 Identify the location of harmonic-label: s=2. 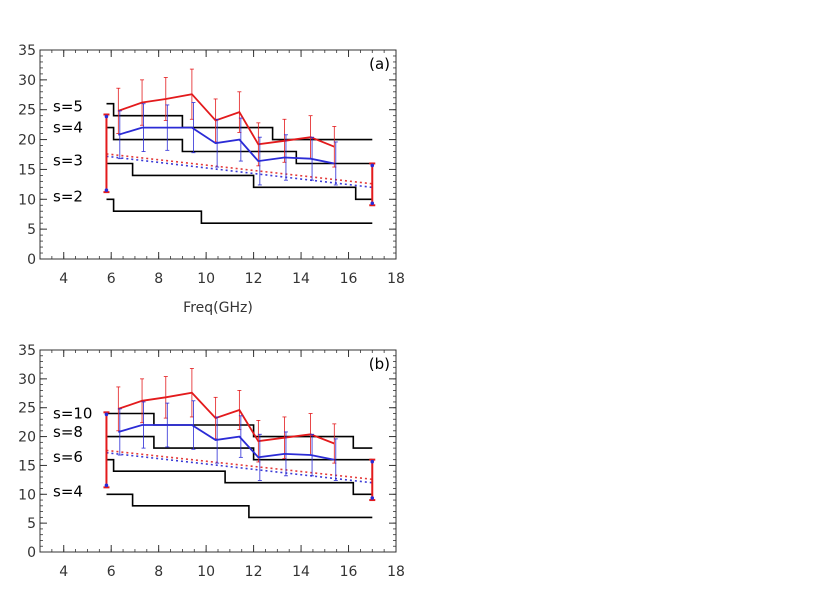
(68, 196).